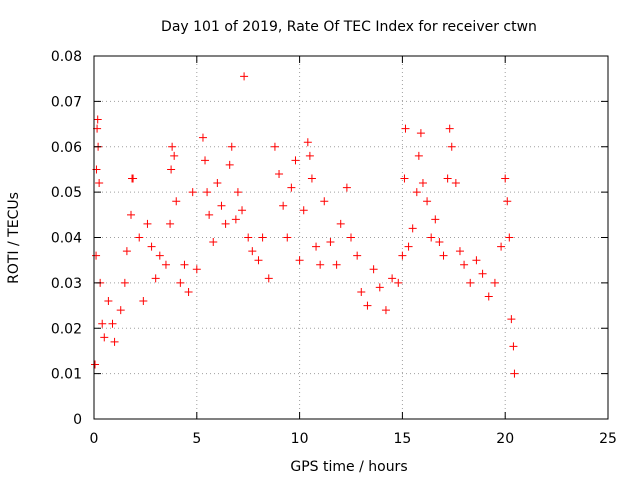  Describe the element at coordinates (66, 329) in the screenshot. I see `y-tick-label: 0.02` at that location.